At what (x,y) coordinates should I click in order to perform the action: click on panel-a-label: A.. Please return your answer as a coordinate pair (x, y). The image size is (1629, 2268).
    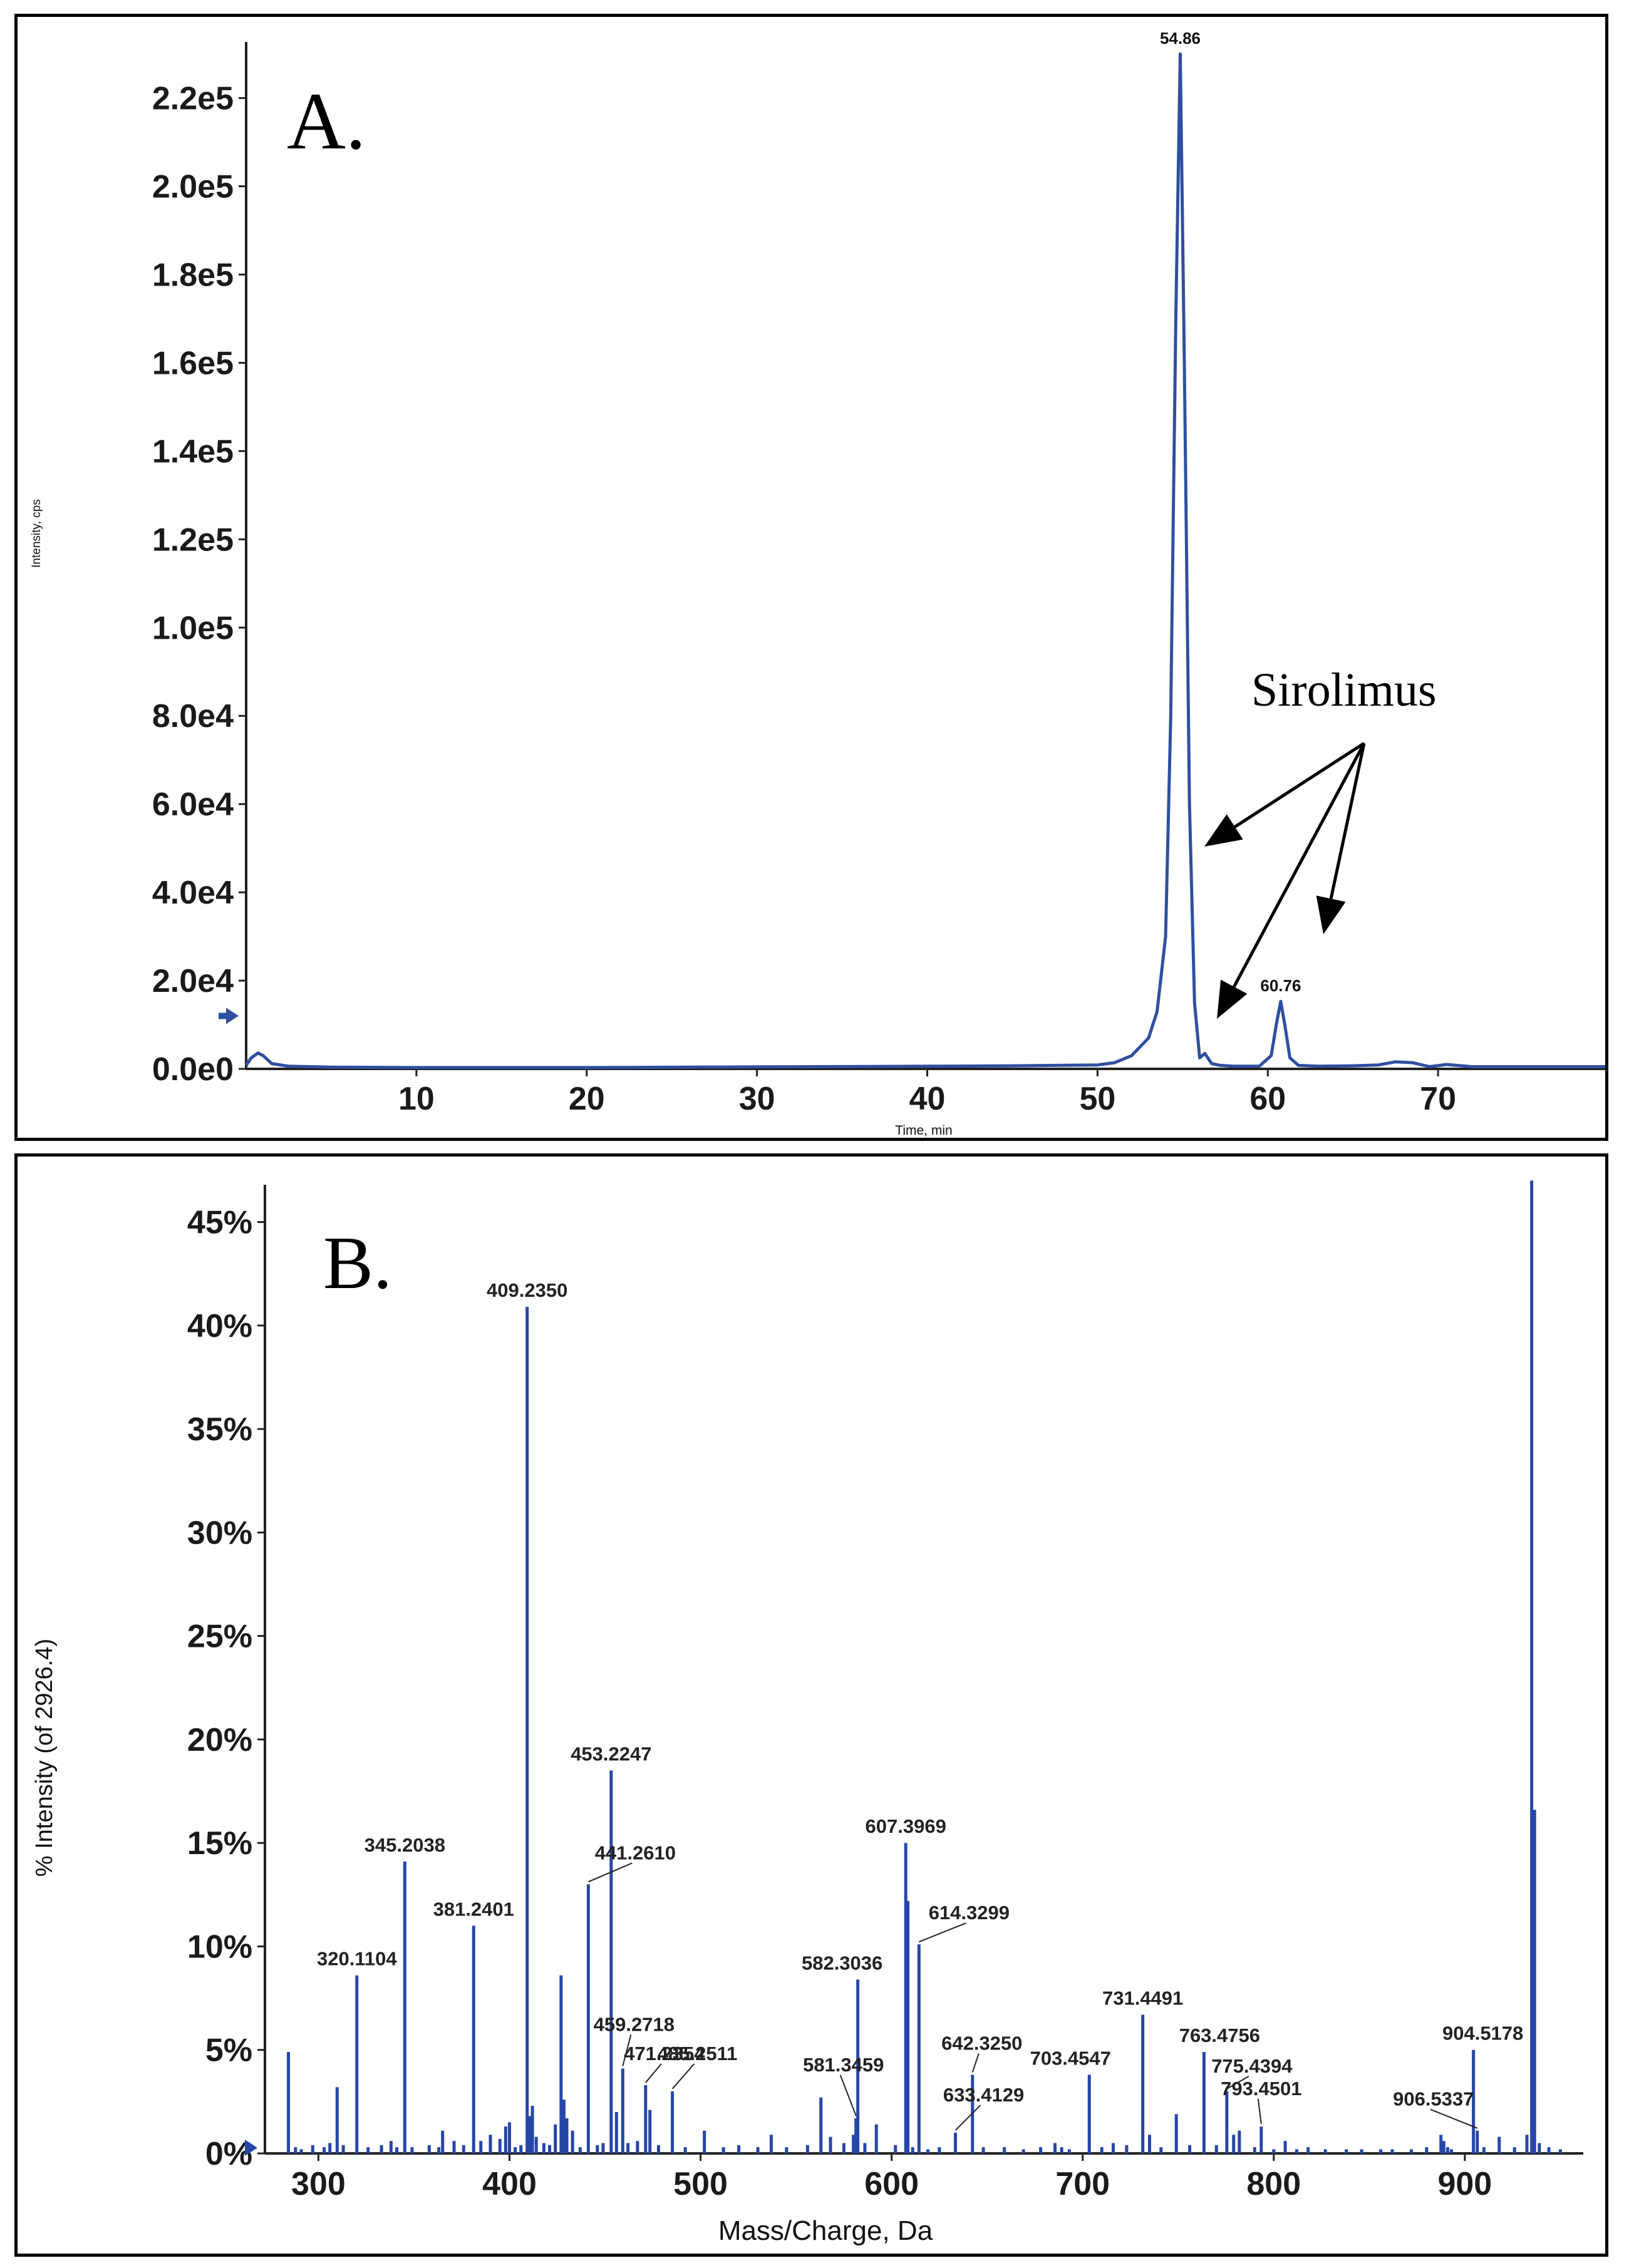
    Looking at the image, I should click on (326, 121).